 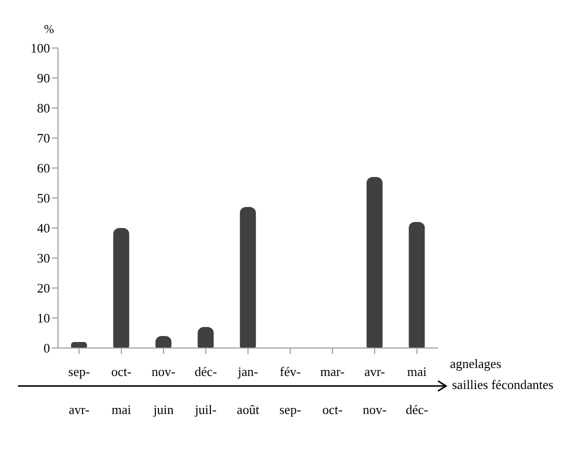 I want to click on y-tick-label: 60, so click(x=43, y=168).